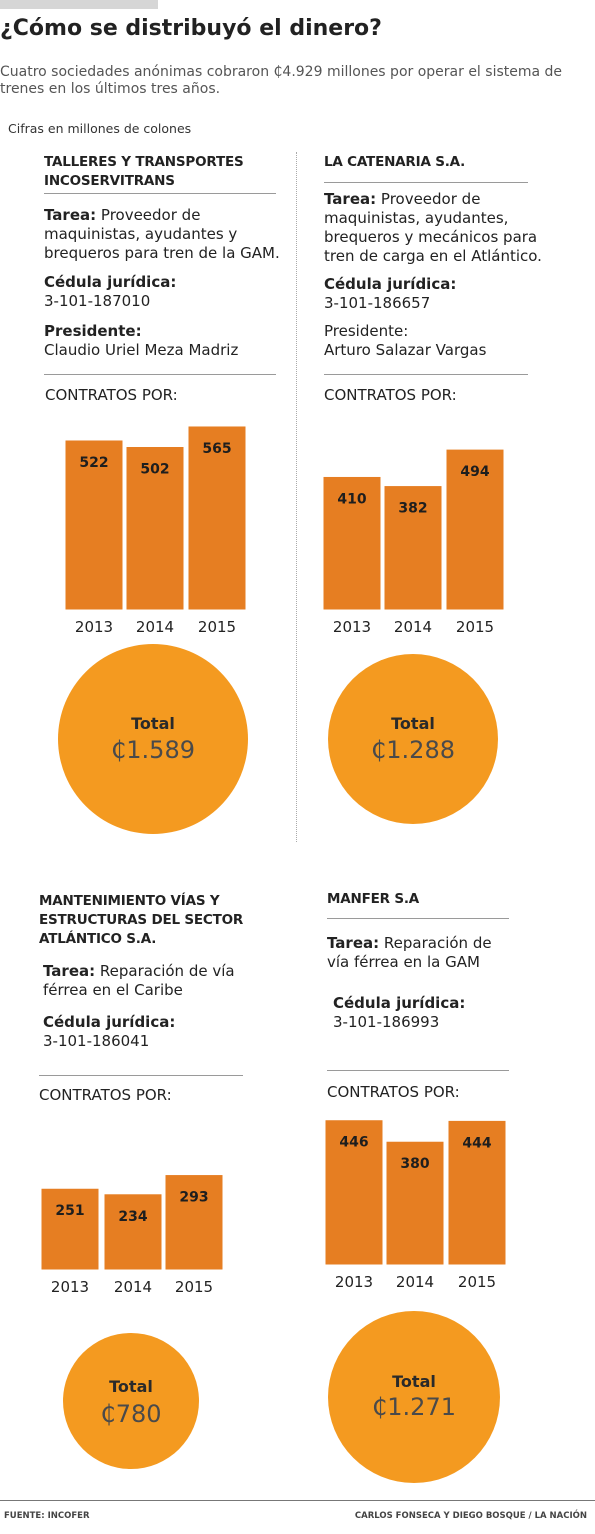 This screenshot has height=1534, width=595. I want to click on company-name: LA CATENARIA S.A., so click(394, 162).